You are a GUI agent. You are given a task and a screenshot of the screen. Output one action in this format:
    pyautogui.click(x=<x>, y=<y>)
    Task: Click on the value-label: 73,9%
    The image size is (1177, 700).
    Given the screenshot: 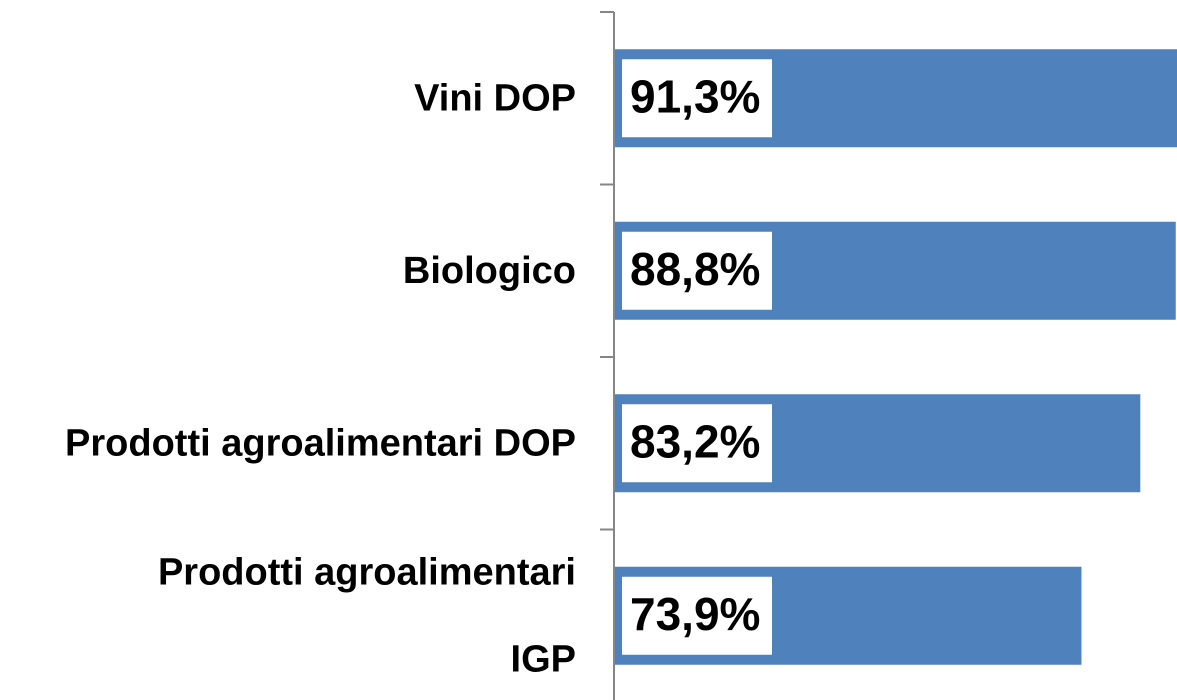 What is the action you would take?
    pyautogui.click(x=695, y=614)
    